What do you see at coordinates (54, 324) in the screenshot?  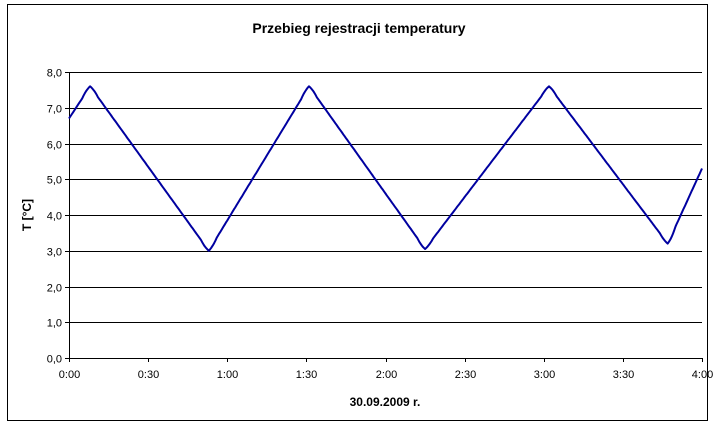 I see `y-tick-label: 1,0` at bounding box center [54, 324].